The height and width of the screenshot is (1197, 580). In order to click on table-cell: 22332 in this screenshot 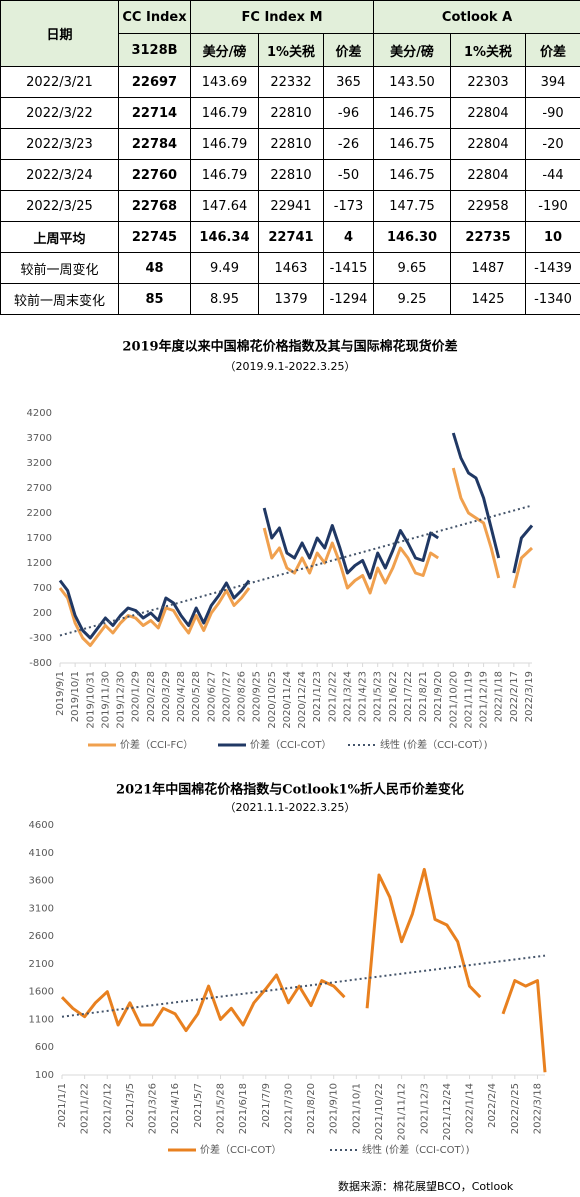, I will do `click(291, 82)`.